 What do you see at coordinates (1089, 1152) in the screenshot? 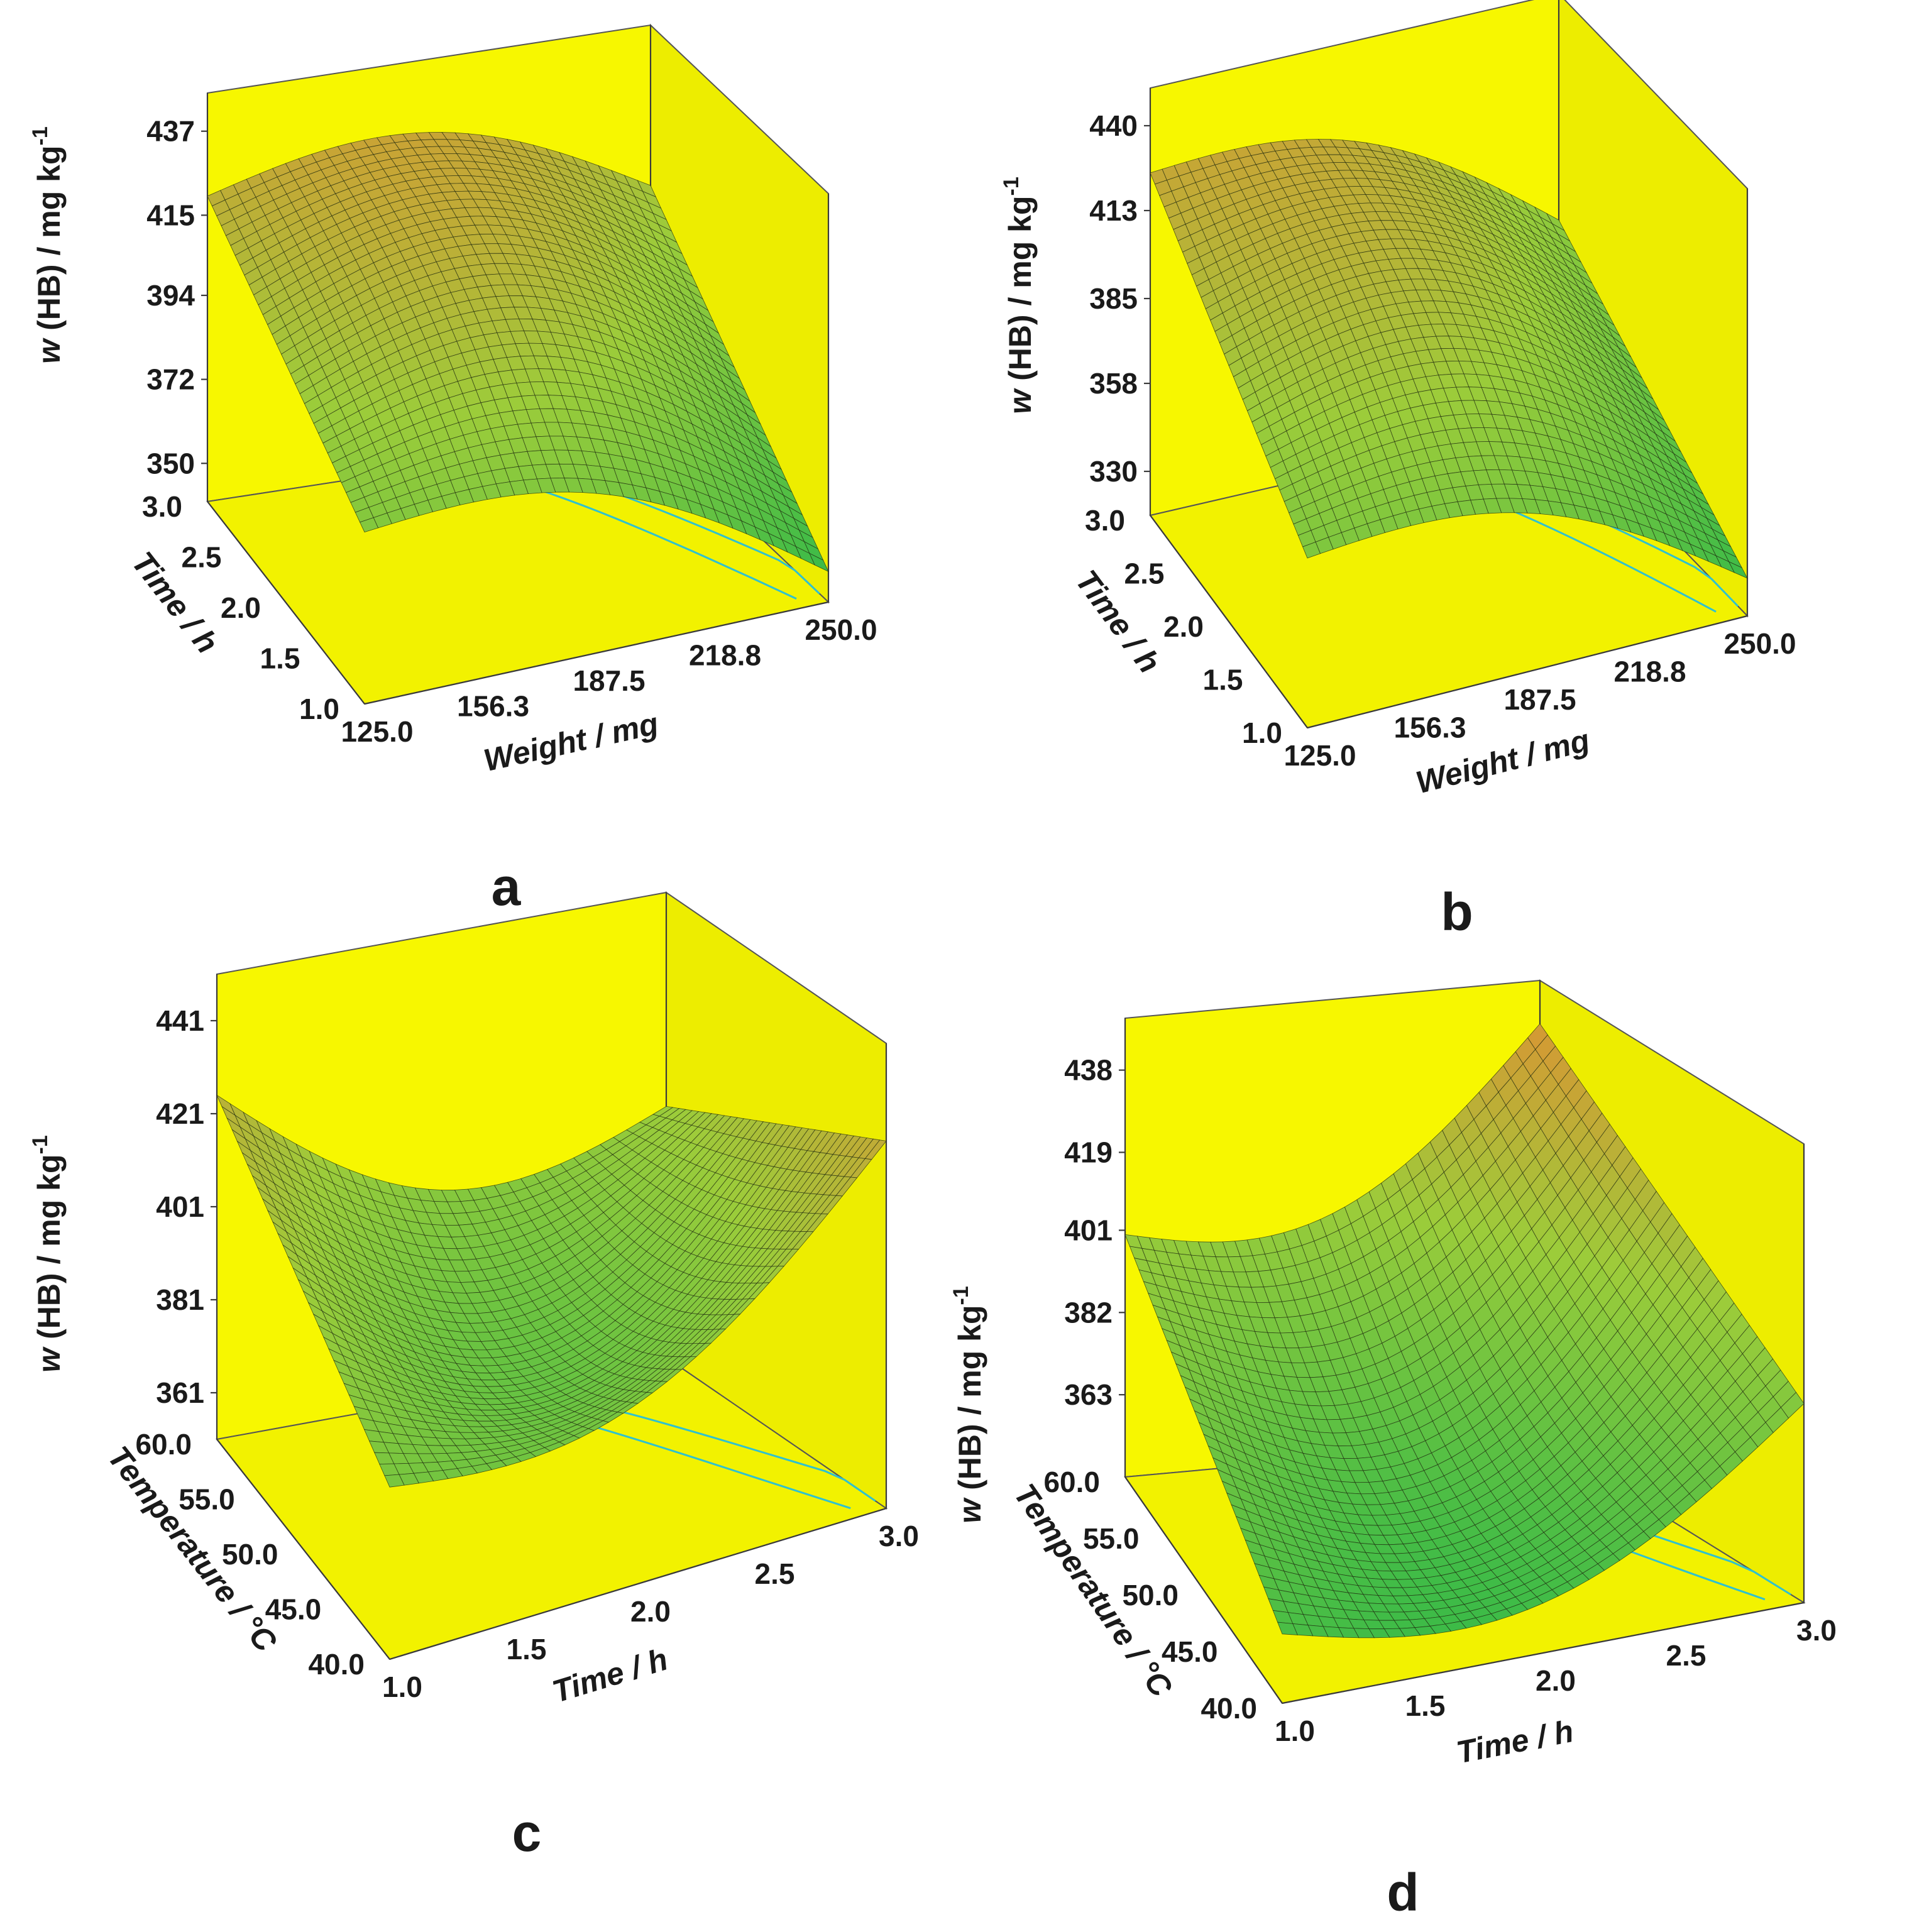
I see `z-tick-label: 419` at bounding box center [1089, 1152].